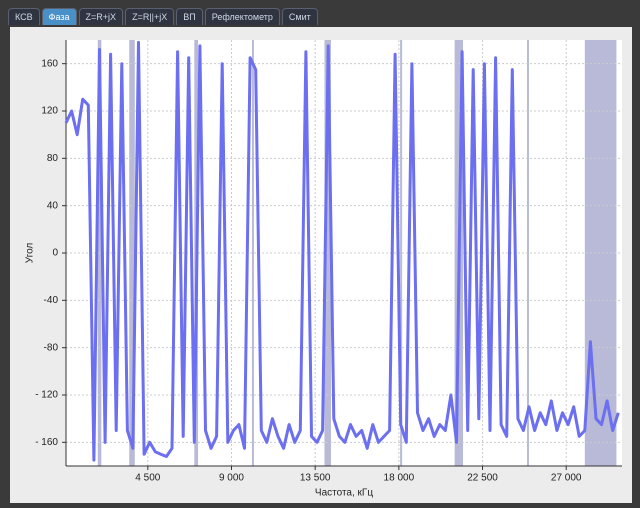 This screenshot has width=640, height=508. Describe the element at coordinates (101, 16) in the screenshot. I see `tab: Z=R+jX` at that location.